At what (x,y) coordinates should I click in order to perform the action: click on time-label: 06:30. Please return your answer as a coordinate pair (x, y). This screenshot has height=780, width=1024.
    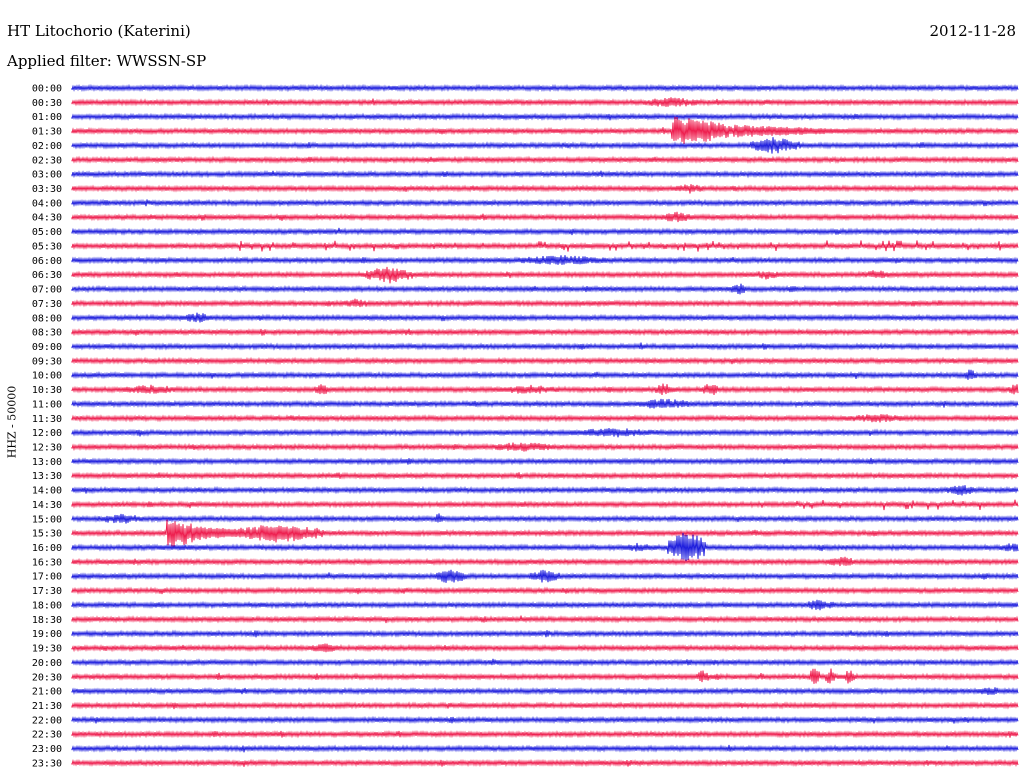
    Looking at the image, I should click on (47, 275).